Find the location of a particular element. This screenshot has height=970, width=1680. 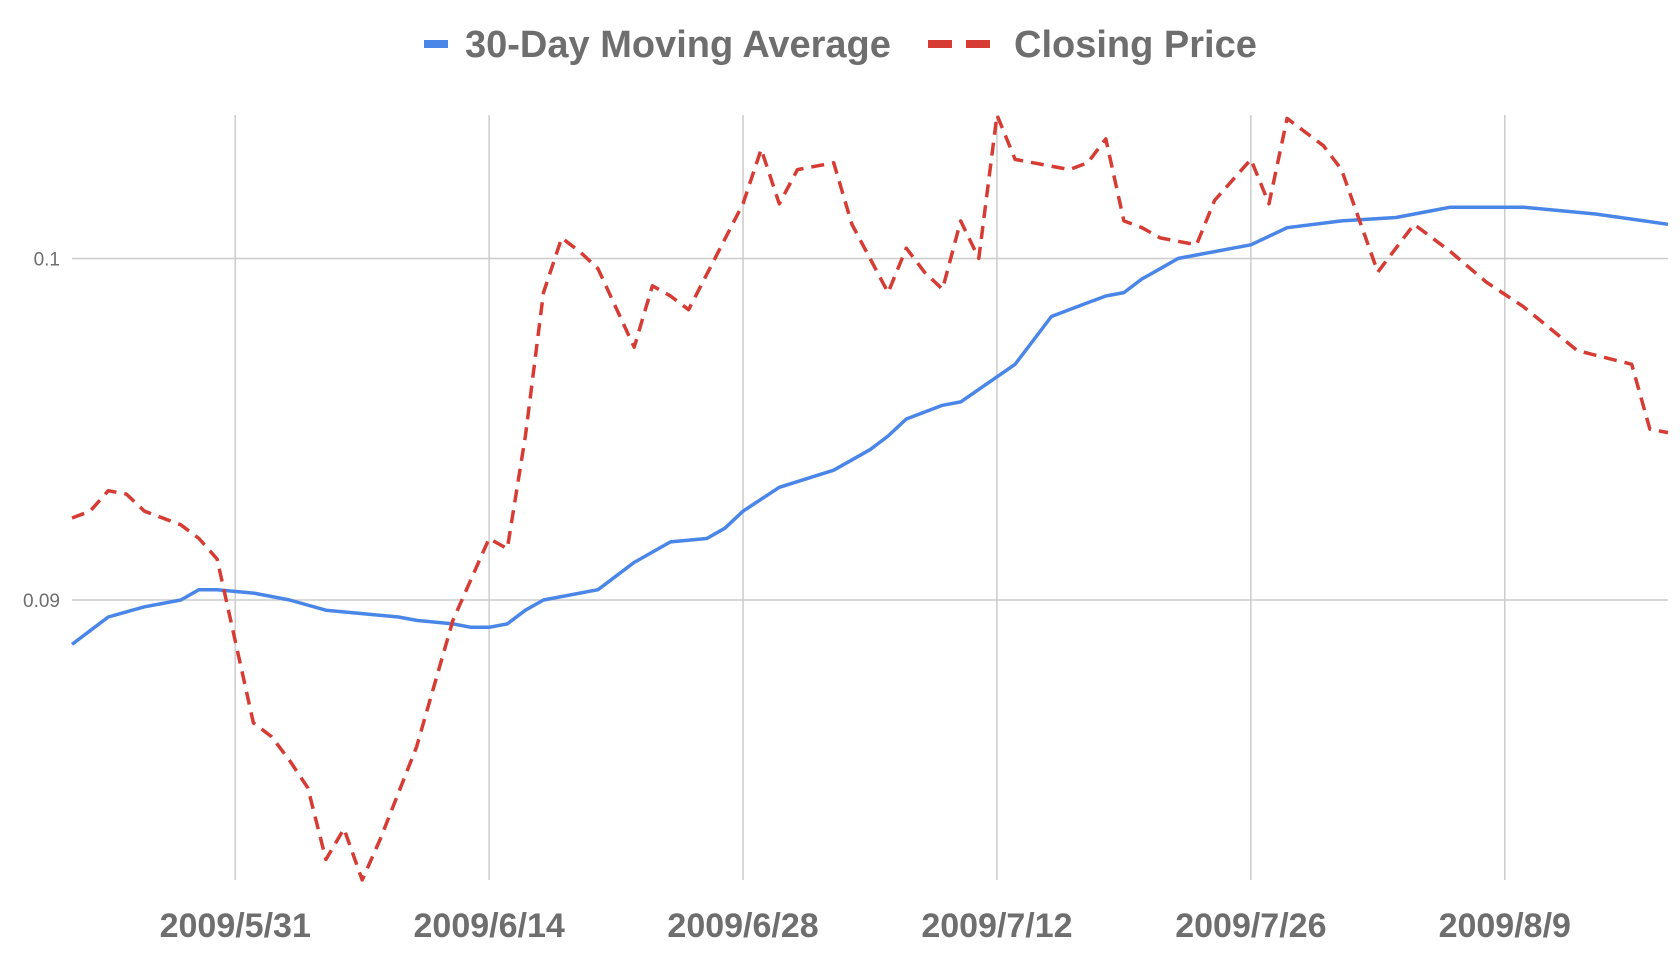

x-tick-label: 2009/7/12 is located at coordinates (996, 926).